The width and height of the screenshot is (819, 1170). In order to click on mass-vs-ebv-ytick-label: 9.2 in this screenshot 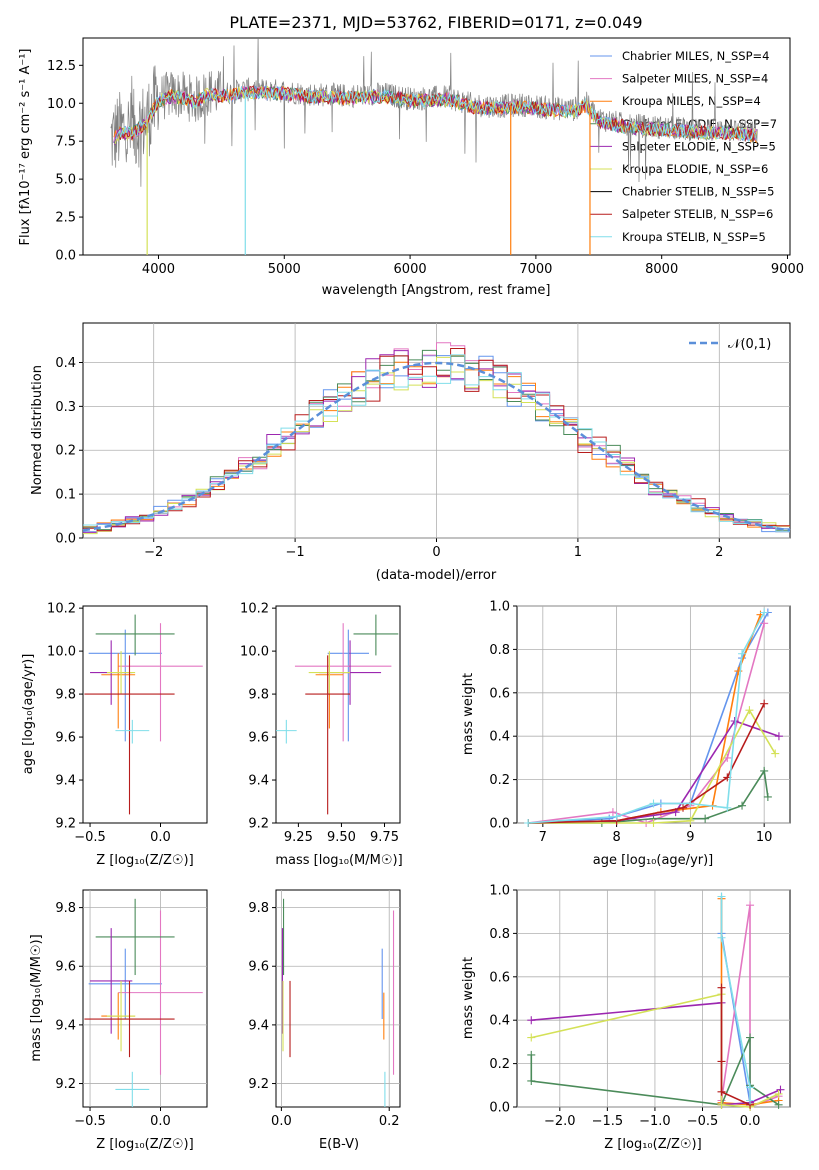, I will do `click(258, 1084)`.